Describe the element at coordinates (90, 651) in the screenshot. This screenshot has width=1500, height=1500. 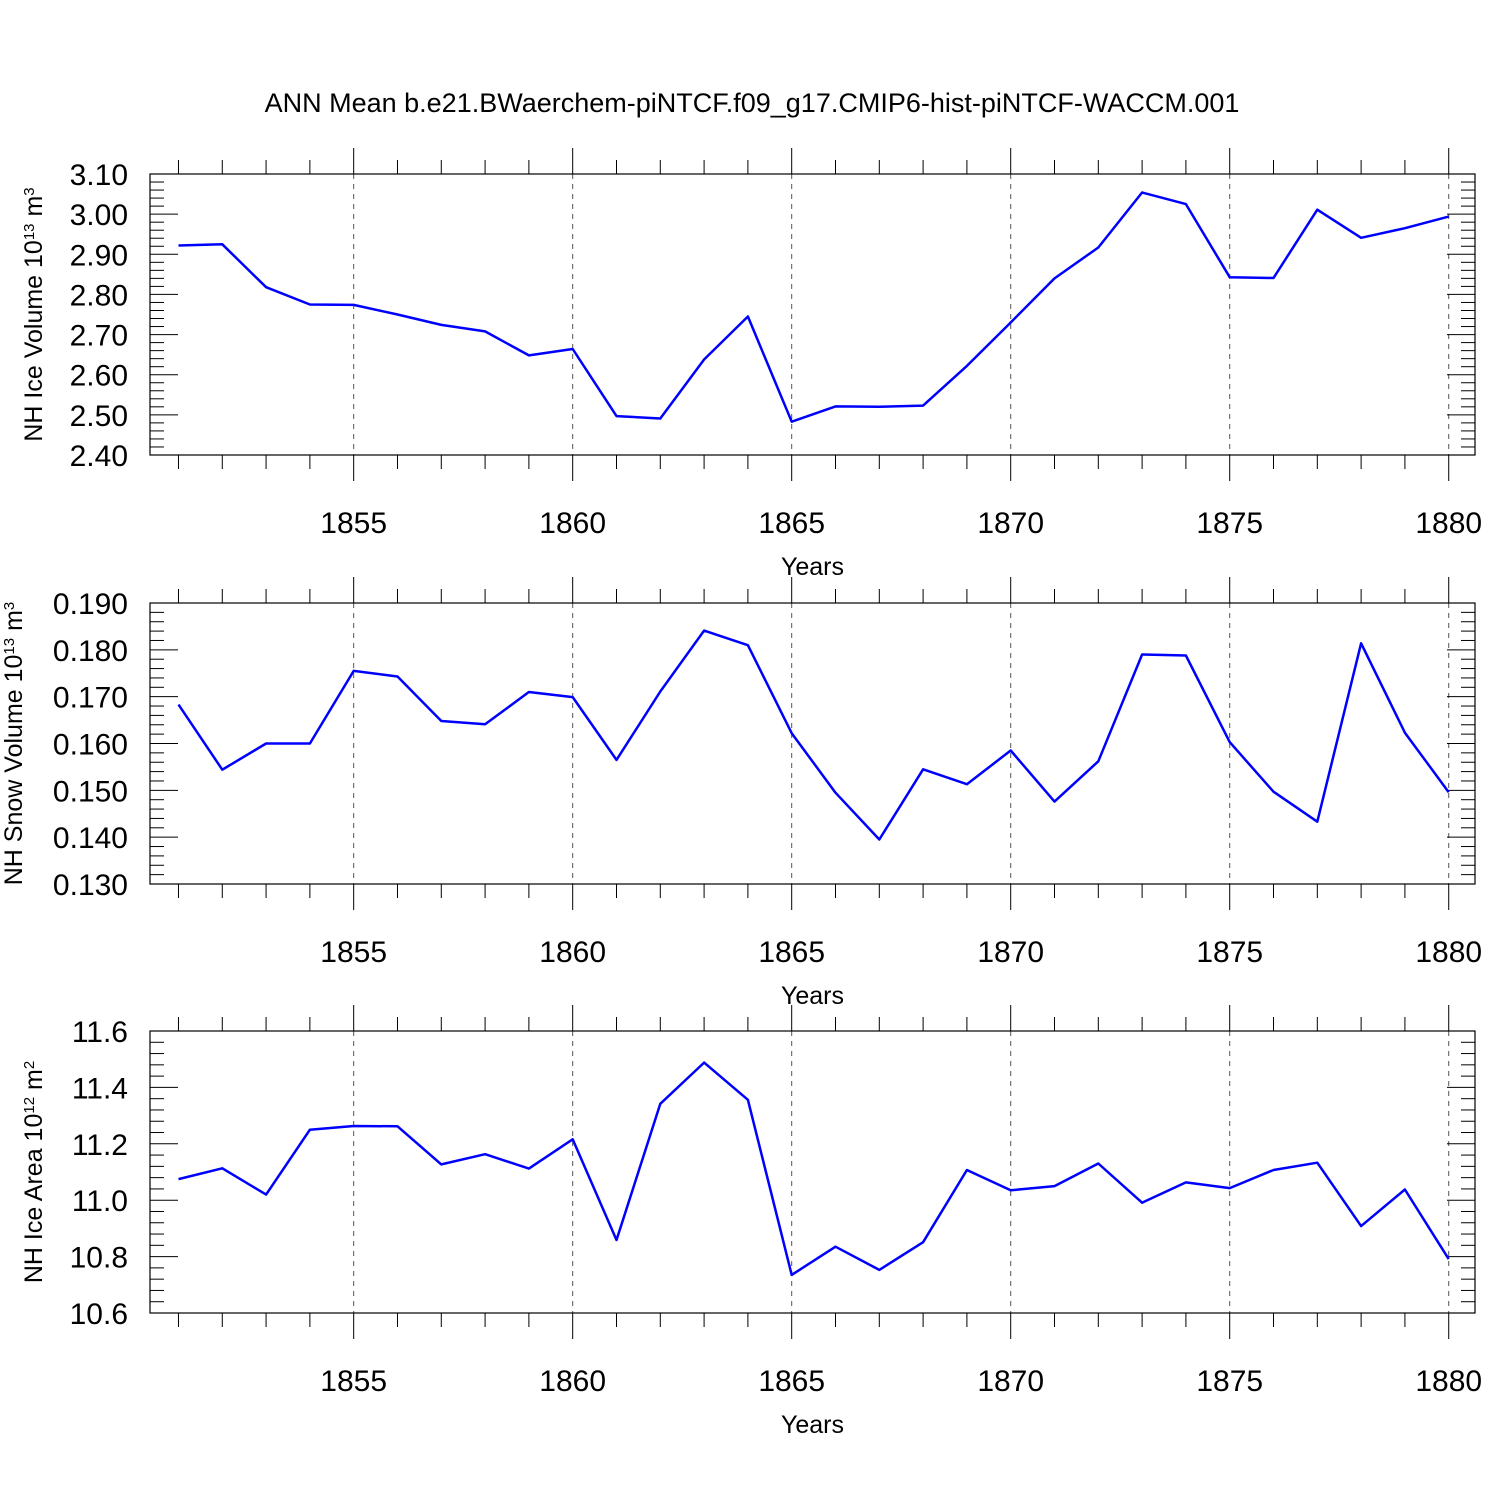
I see `y-tick-label: 0.180` at that location.